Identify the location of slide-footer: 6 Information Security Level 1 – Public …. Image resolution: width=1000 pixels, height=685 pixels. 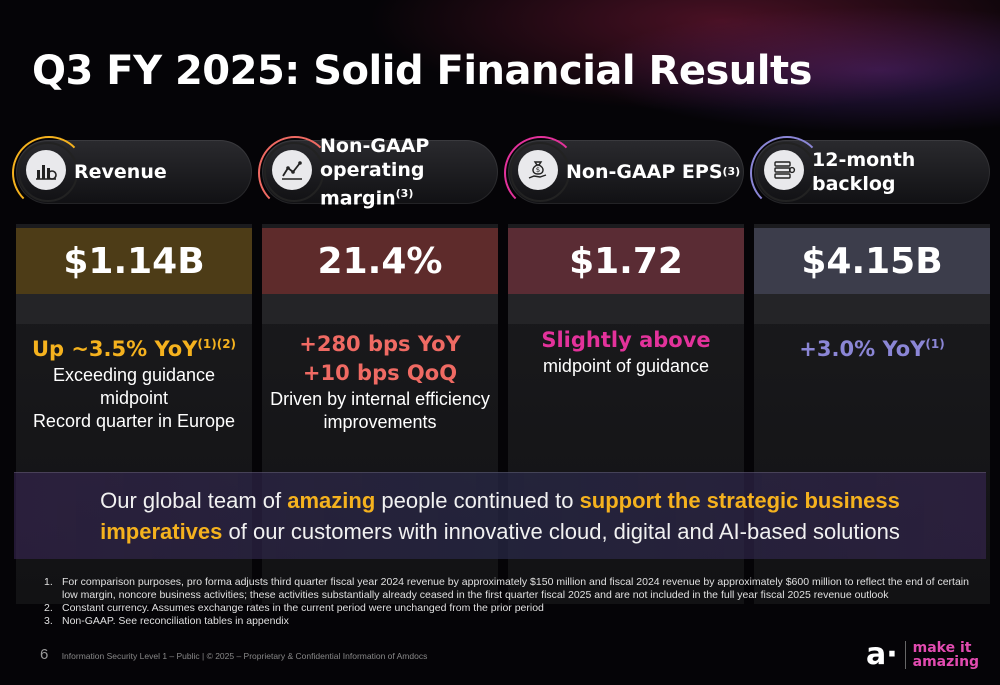
(233, 654).